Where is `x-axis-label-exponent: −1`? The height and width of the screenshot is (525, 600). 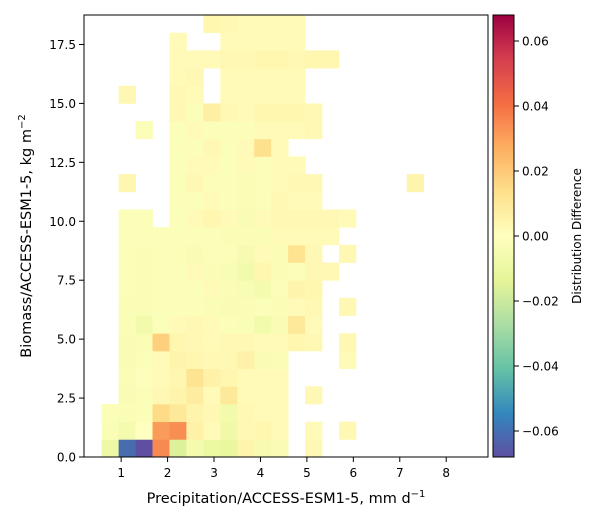
x-axis-label-exponent: −1 is located at coordinates (418, 494).